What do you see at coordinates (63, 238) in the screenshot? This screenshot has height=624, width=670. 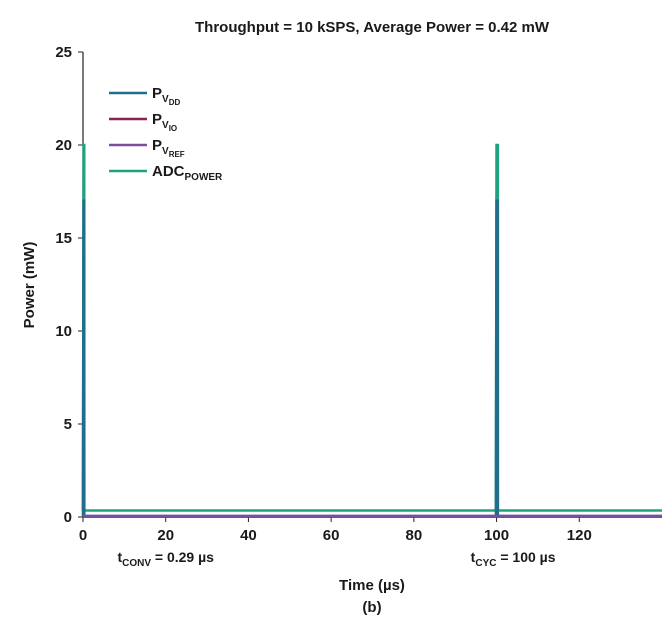 I see `y-tick-label: 15` at bounding box center [63, 238].